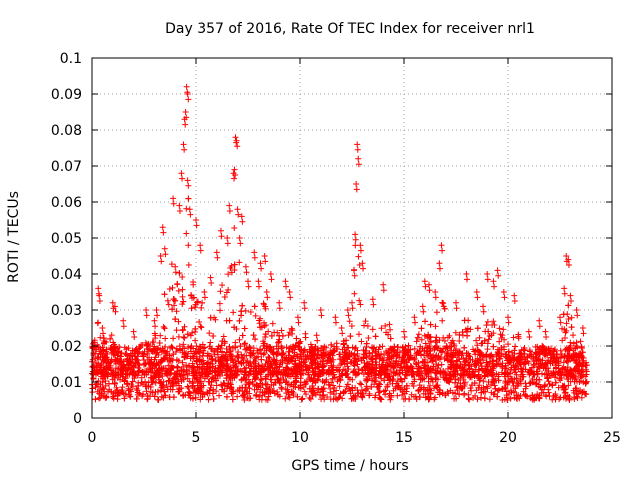 This screenshot has height=480, width=640. I want to click on y-tick-label: 0.03, so click(66, 311).